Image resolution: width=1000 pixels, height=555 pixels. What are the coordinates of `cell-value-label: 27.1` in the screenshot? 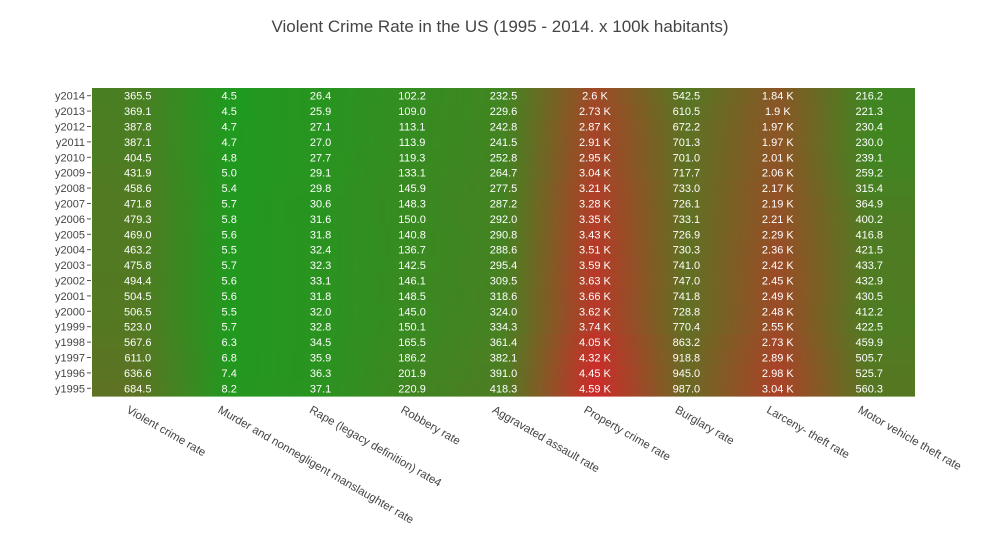 It's located at (320, 128).